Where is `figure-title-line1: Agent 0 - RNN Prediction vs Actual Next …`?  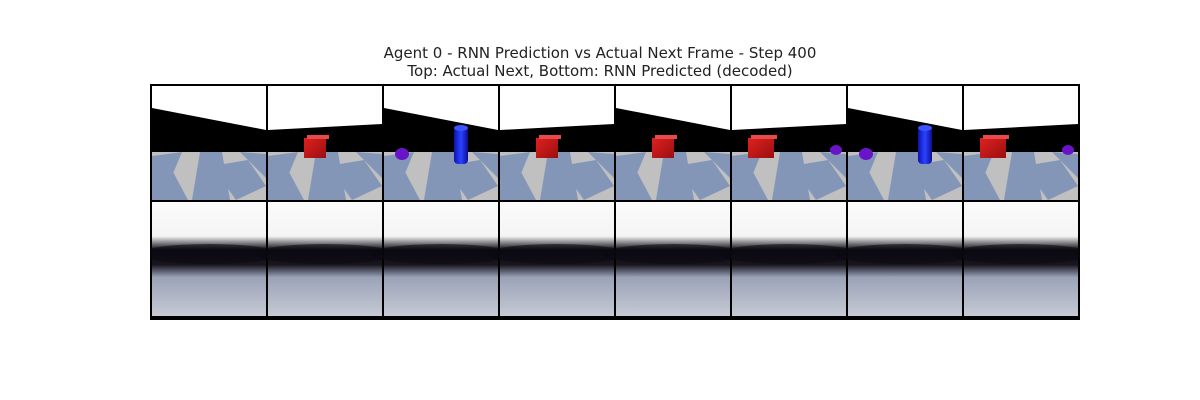 figure-title-line1: Agent 0 - RNN Prediction vs Actual Next … is located at coordinates (600, 53).